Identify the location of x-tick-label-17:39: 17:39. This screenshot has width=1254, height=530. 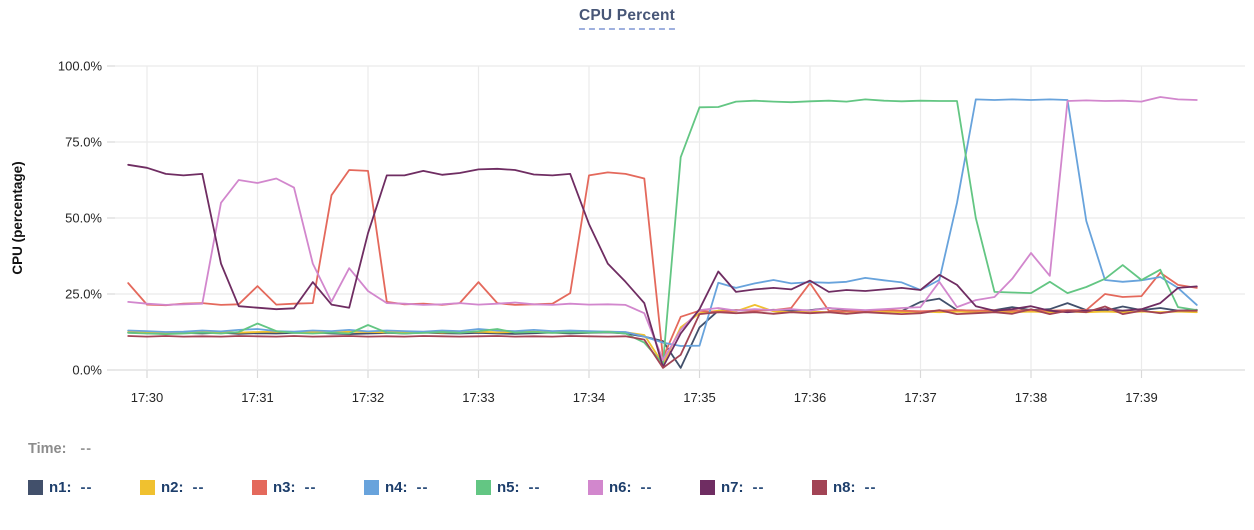
(1141, 397).